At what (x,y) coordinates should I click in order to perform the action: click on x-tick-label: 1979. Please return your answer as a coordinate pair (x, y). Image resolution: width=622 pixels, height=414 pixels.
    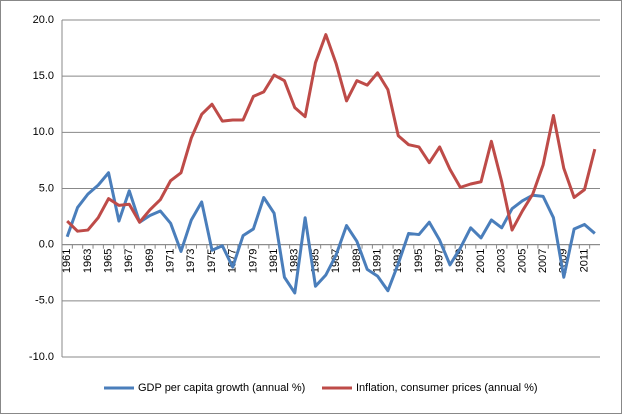
    Looking at the image, I should click on (253, 261).